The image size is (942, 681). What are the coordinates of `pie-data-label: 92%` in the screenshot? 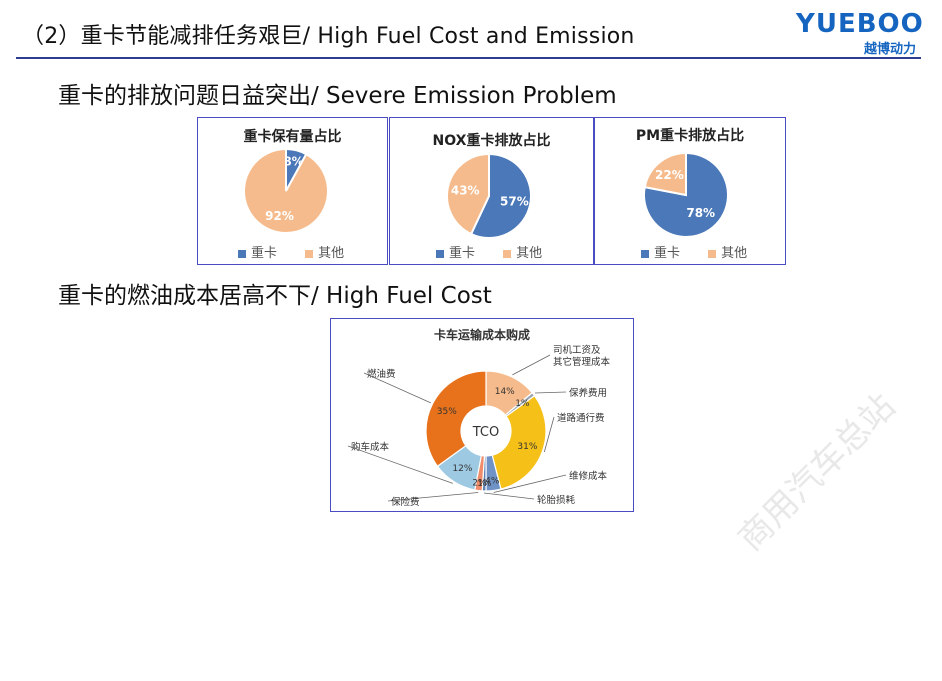 It's located at (279, 216).